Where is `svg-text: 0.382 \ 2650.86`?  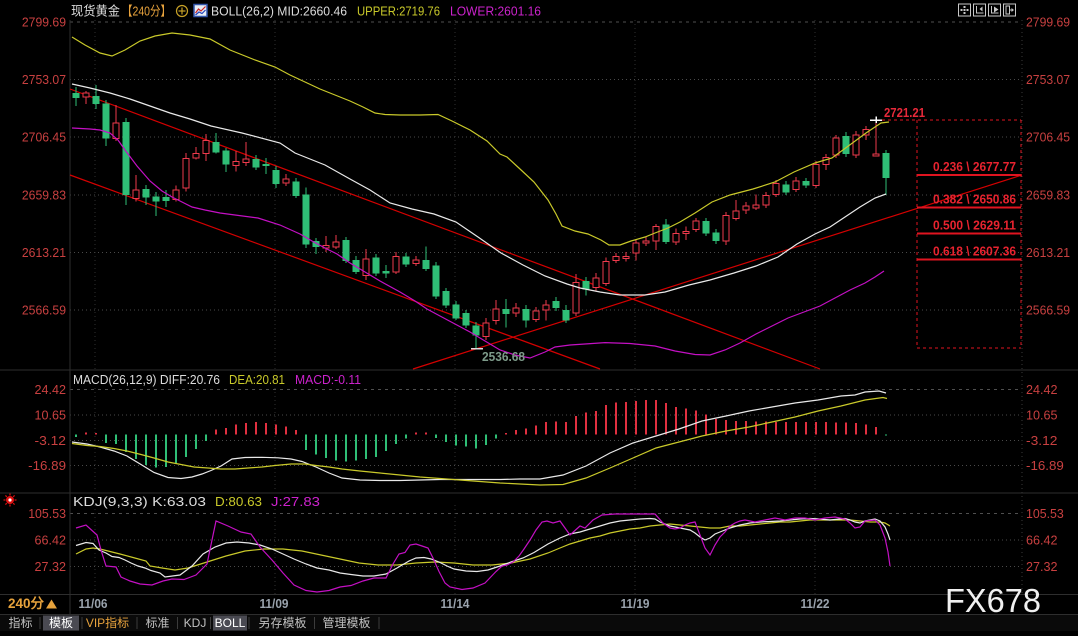
svg-text: 0.382 \ 2650.86 is located at coordinates (974, 200).